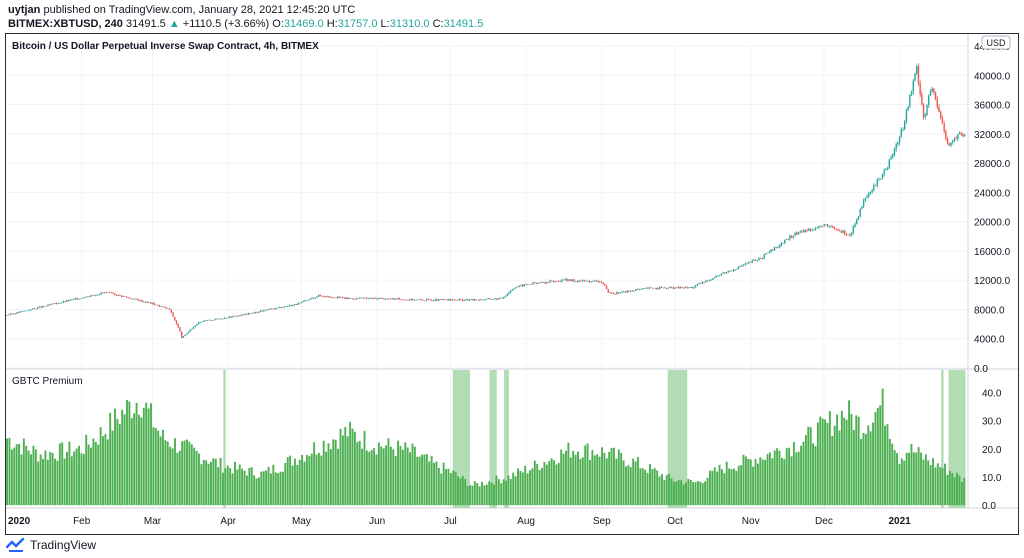 Image resolution: width=1024 pixels, height=558 pixels. Describe the element at coordinates (989, 506) in the screenshot. I see `premium-tick-label: 0.0` at that location.